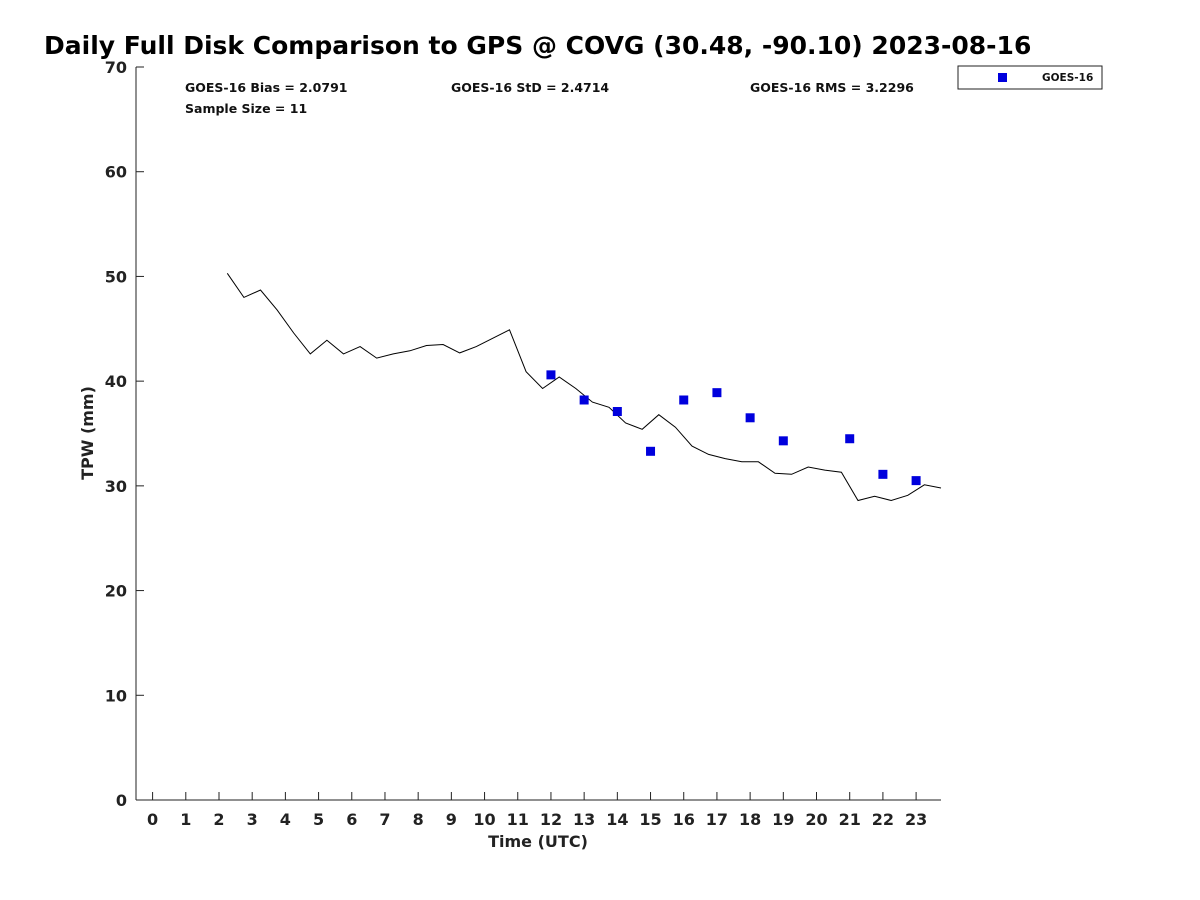  Describe the element at coordinates (218, 819) in the screenshot. I see `x-tick-label: 2` at that location.